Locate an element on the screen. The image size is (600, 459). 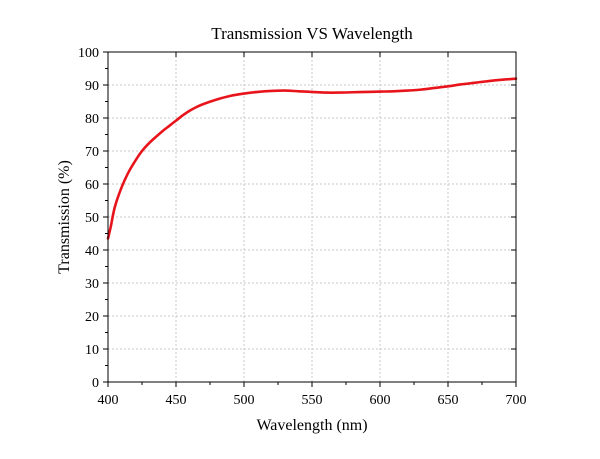
y-tick-label: 0 is located at coordinates (95, 383).